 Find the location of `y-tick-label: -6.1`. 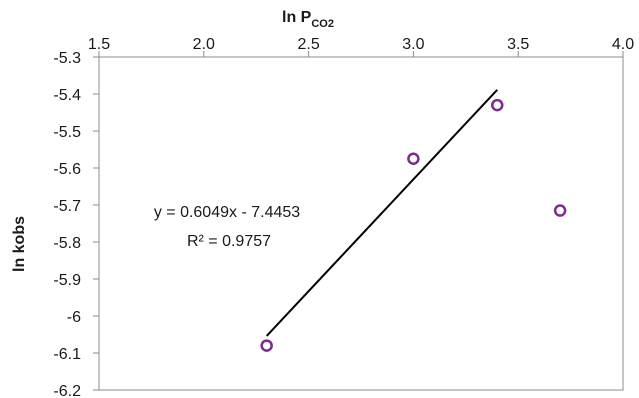

y-tick-label: -6.1 is located at coordinates (67, 354).